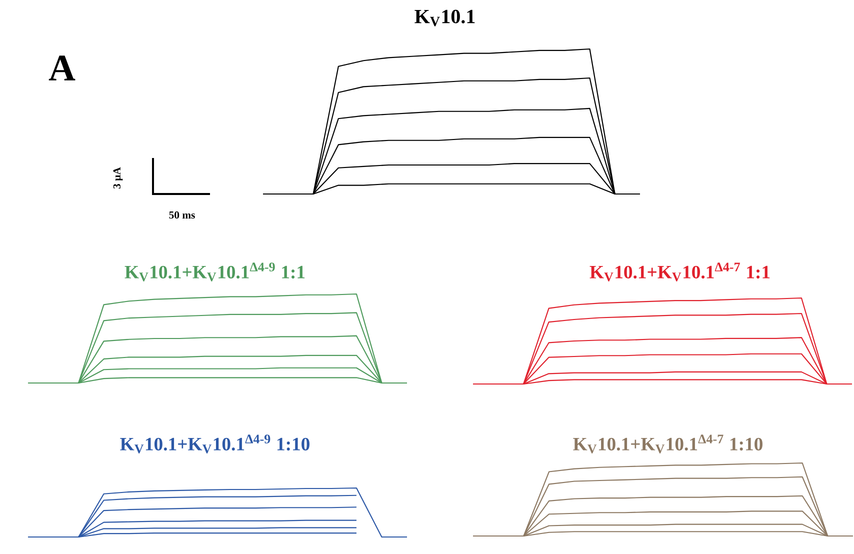 This screenshot has width=854, height=554. What do you see at coordinates (182, 215) in the screenshot?
I see `text: 50 ms` at bounding box center [182, 215].